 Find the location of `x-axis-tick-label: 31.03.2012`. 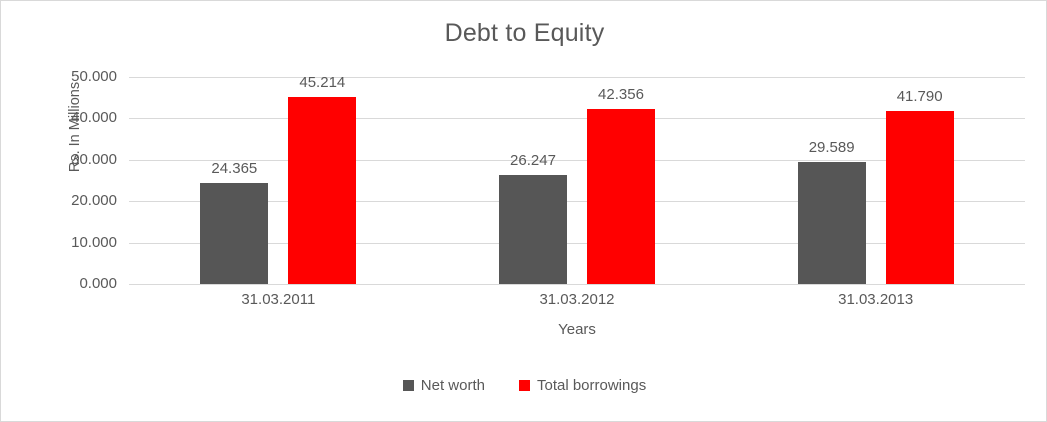

x-axis-tick-label: 31.03.2012 is located at coordinates (577, 299).